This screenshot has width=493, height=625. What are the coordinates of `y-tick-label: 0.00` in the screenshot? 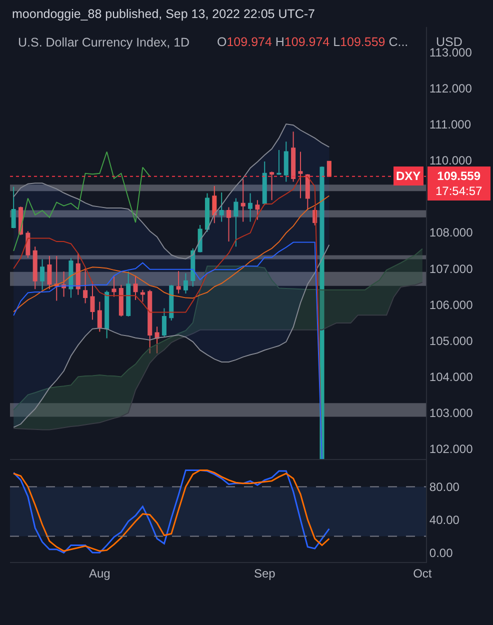 It's located at (441, 553).